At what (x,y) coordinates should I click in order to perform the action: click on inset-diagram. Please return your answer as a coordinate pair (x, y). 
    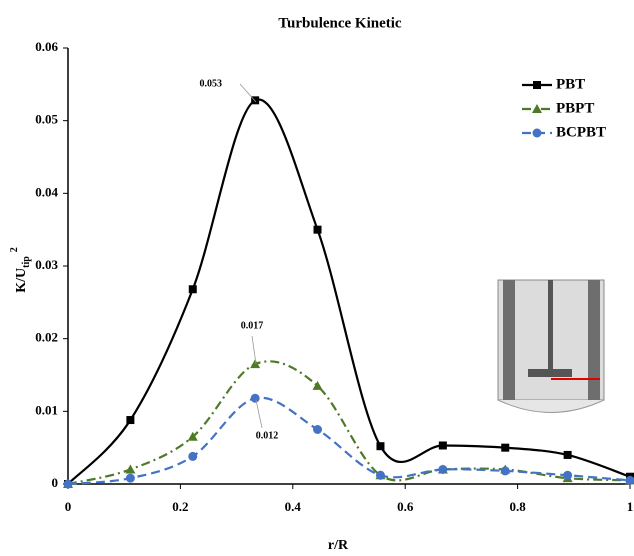
    Looking at the image, I should click on (551, 346).